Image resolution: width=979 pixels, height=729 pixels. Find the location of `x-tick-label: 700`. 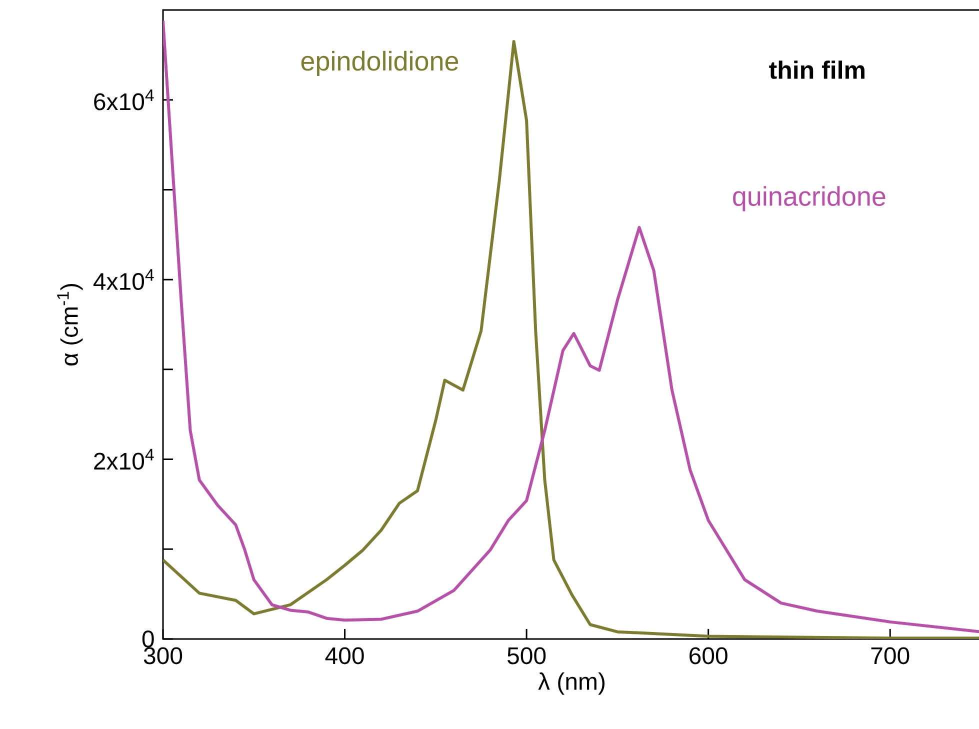

x-tick-label: 700 is located at coordinates (890, 655).